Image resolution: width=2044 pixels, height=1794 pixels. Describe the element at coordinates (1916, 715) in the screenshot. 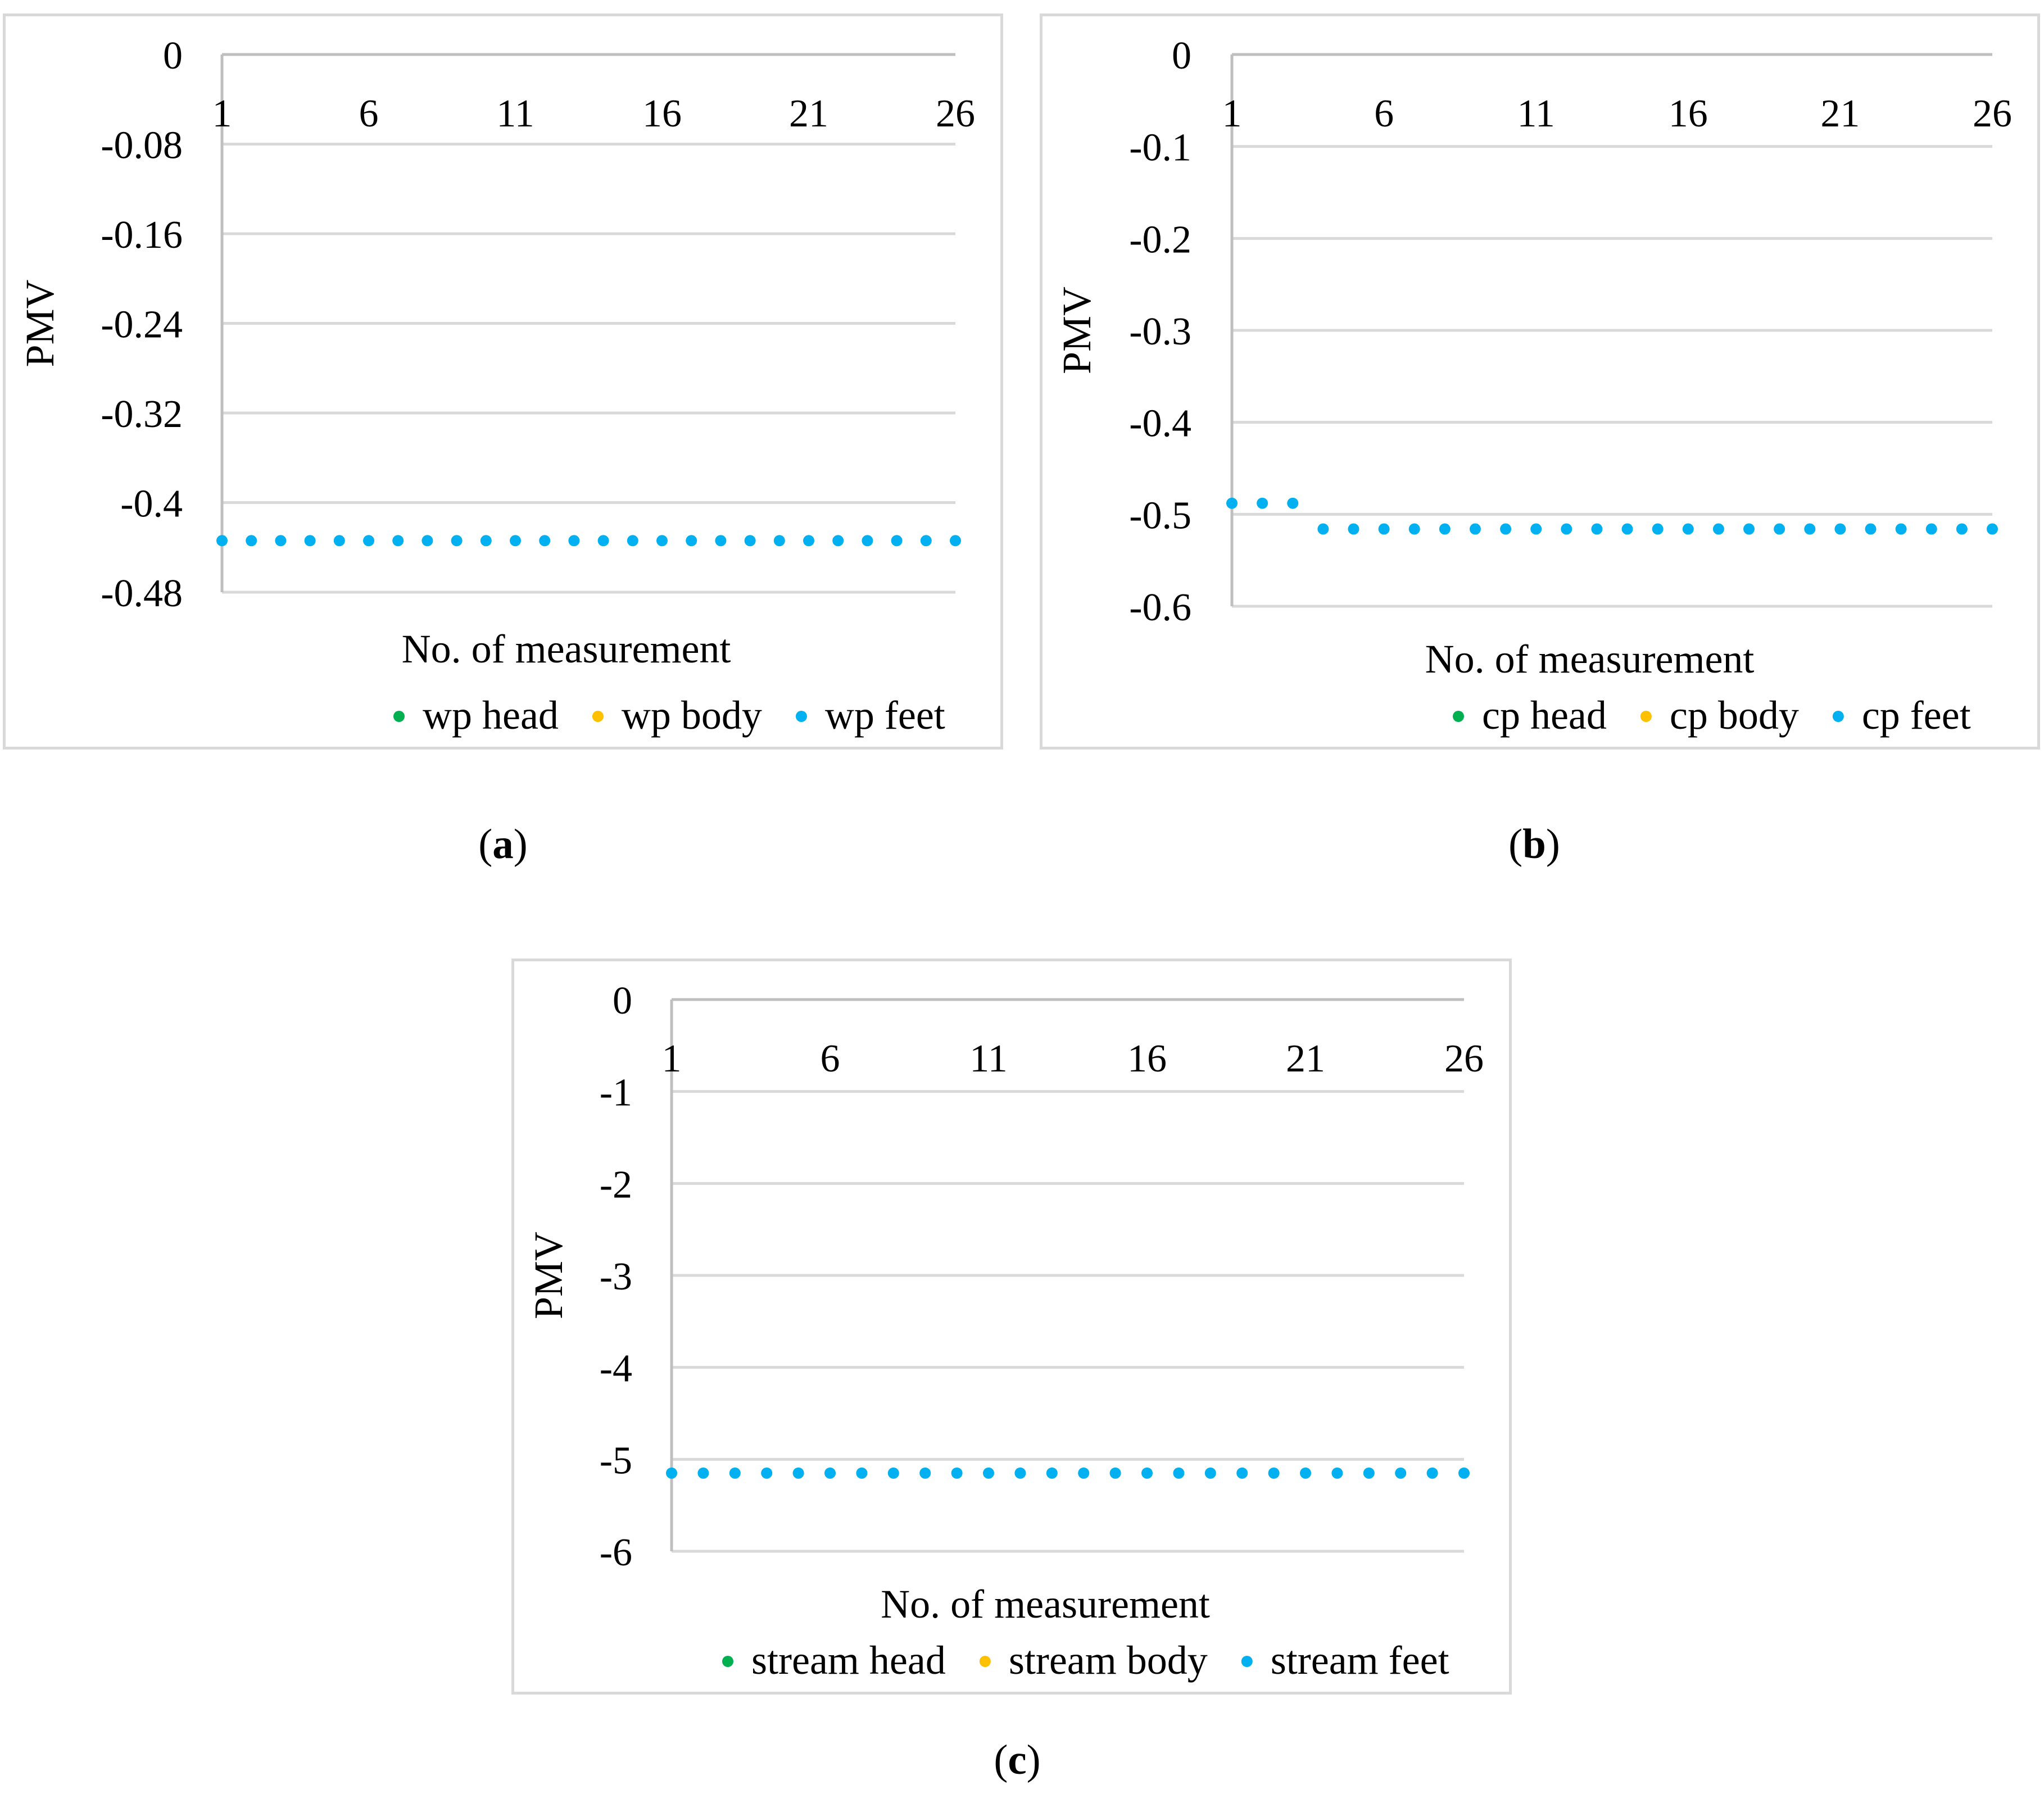

I see `legend-label-feet: cp feet` at that location.